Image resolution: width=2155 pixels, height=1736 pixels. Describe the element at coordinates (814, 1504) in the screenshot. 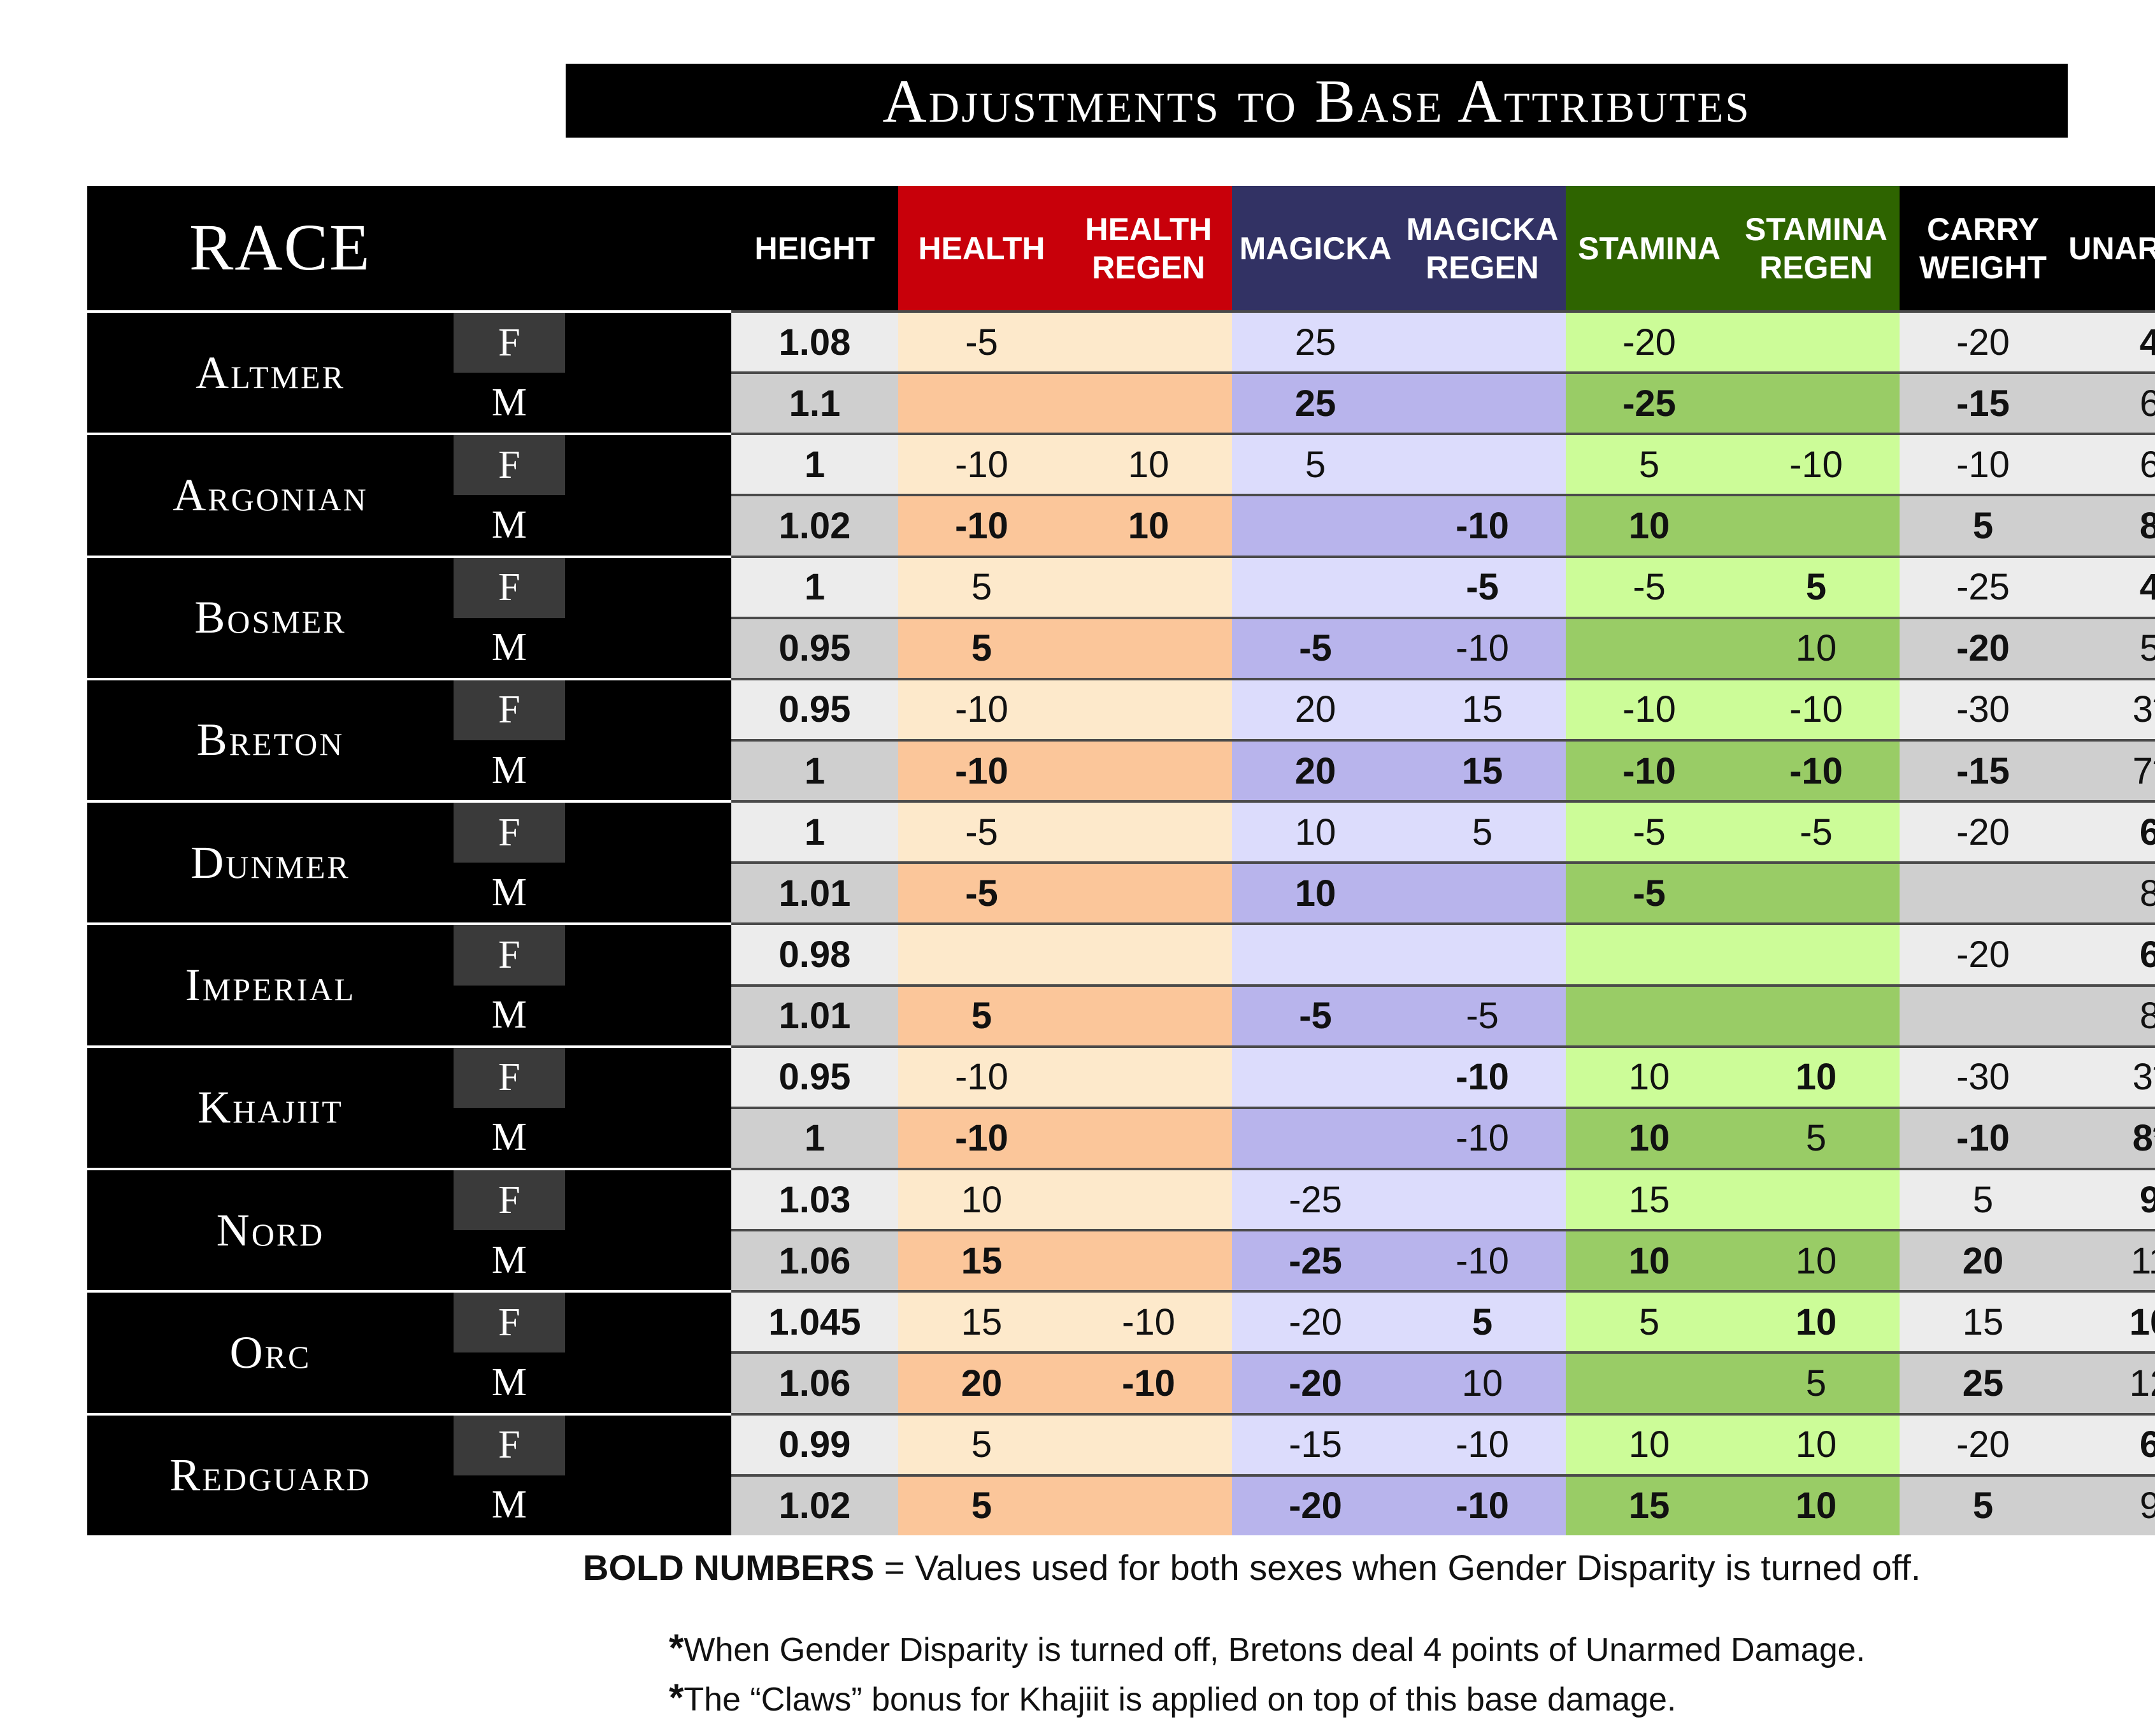

I see `cell-height: 1.02` at that location.